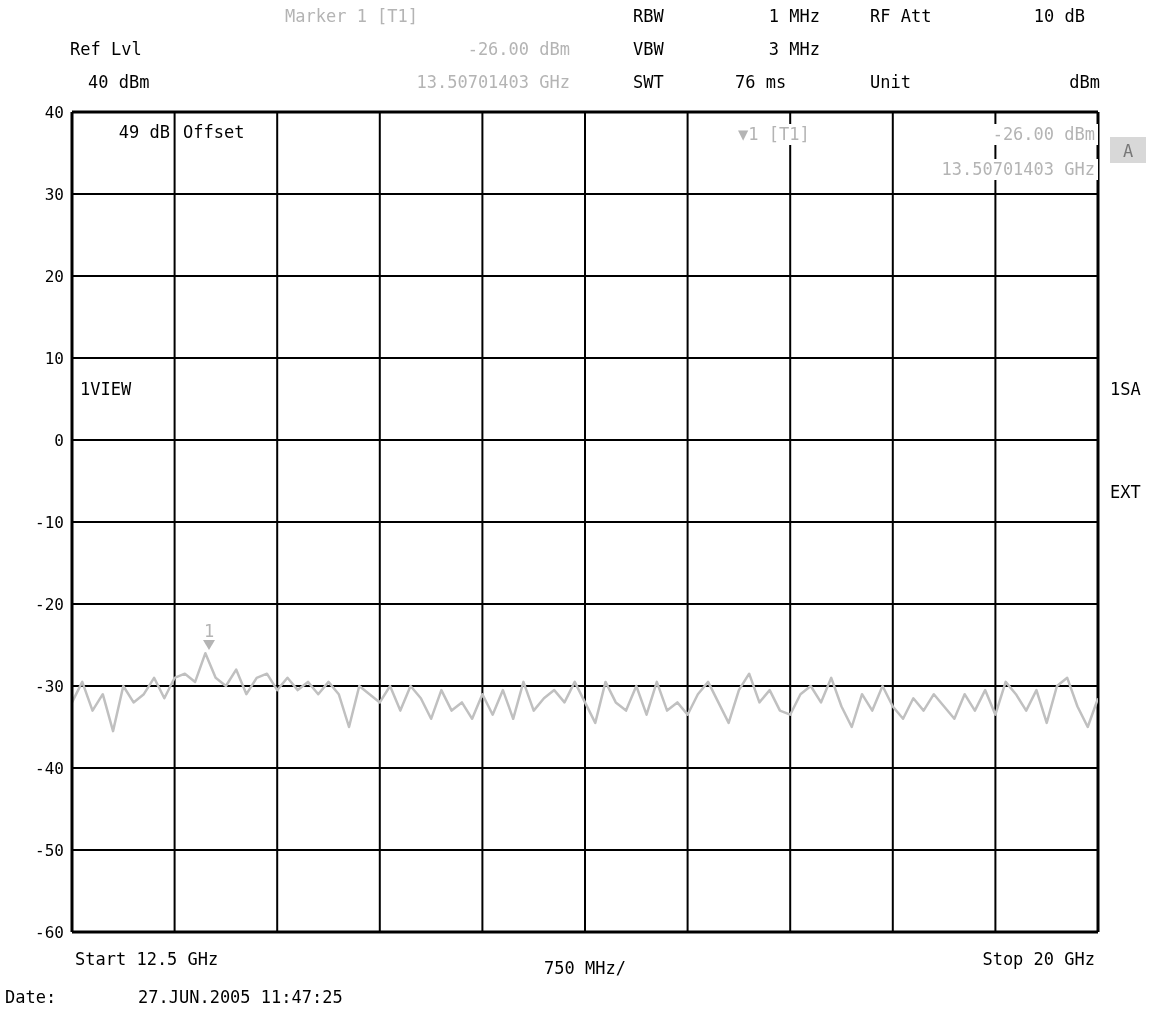 This screenshot has height=1018, width=1159. I want to click on text: 1 MHz, so click(794, 16).